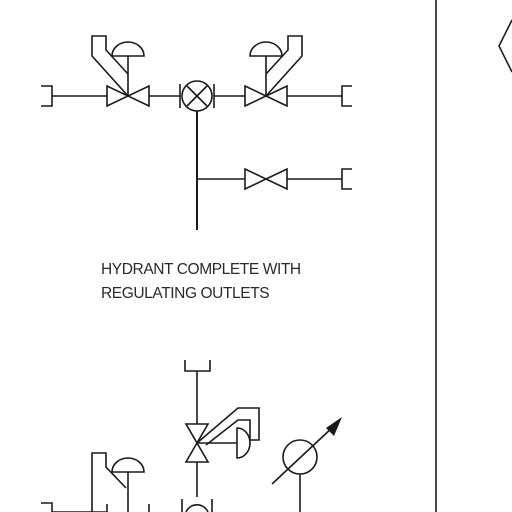 The width and height of the screenshot is (512, 512). Describe the element at coordinates (276, 66) in the screenshot. I see `regulator-right` at that location.